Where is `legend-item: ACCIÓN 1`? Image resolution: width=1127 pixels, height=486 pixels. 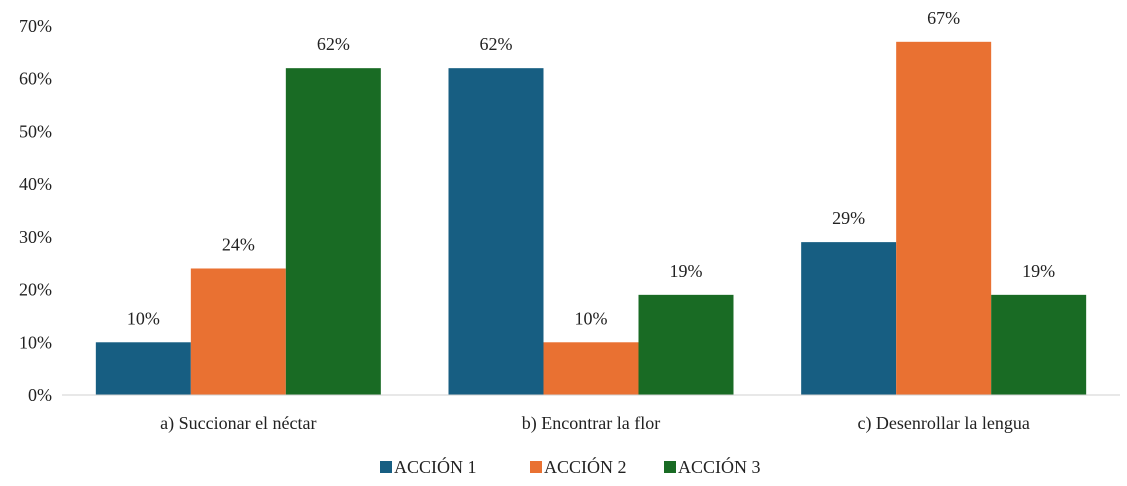
legend-item: ACCIÓN 1 is located at coordinates (428, 466).